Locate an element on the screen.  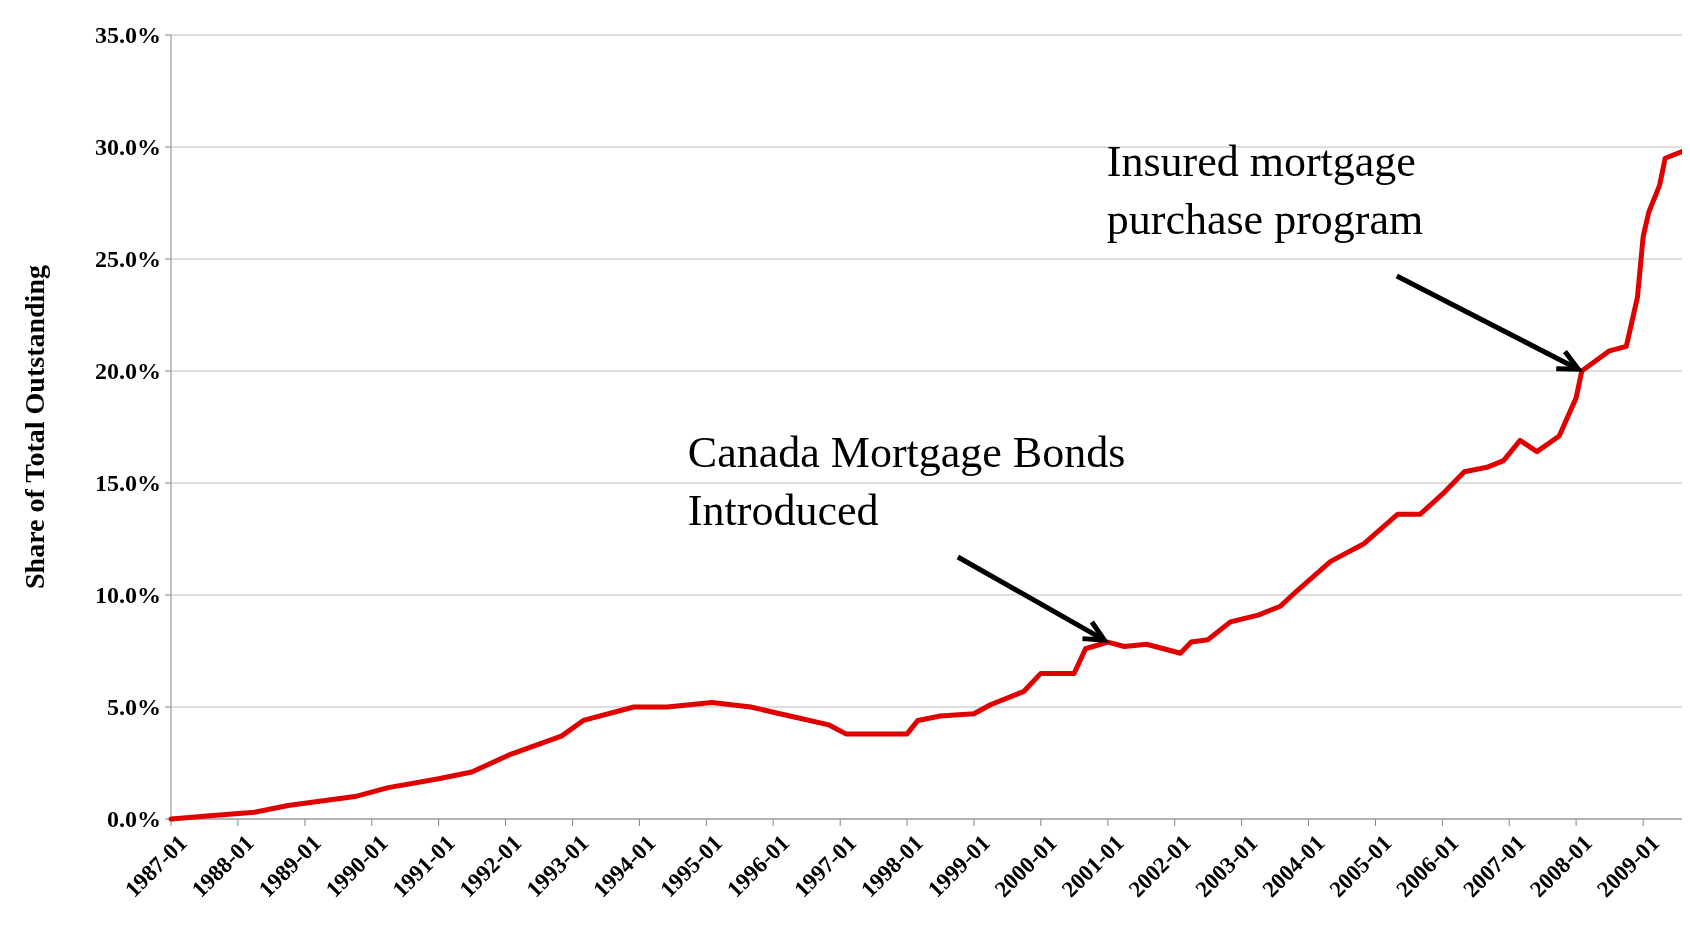
annotation: Insured mortgage purchase program is located at coordinates (1265, 190).